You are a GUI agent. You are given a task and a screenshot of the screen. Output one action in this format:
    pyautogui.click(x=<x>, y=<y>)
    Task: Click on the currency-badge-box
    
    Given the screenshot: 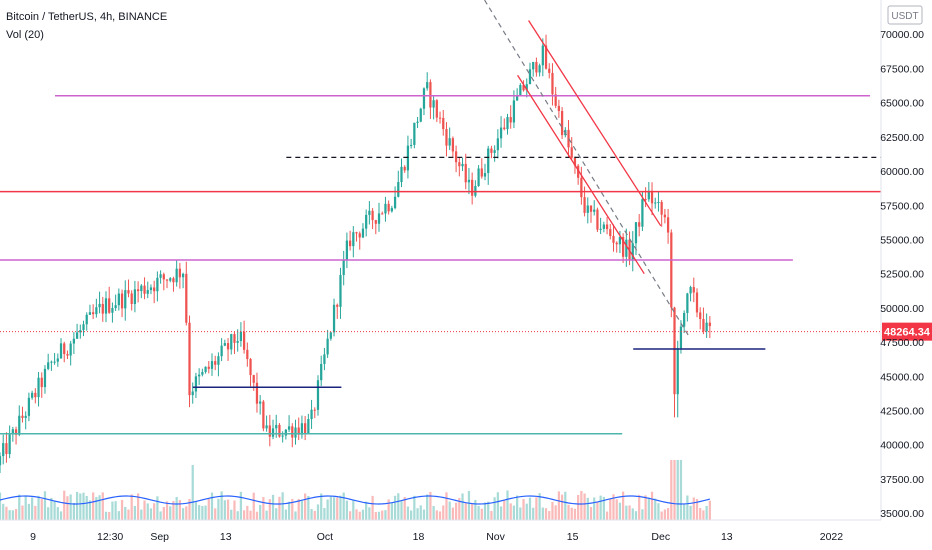 What is the action you would take?
    pyautogui.click(x=905, y=15)
    